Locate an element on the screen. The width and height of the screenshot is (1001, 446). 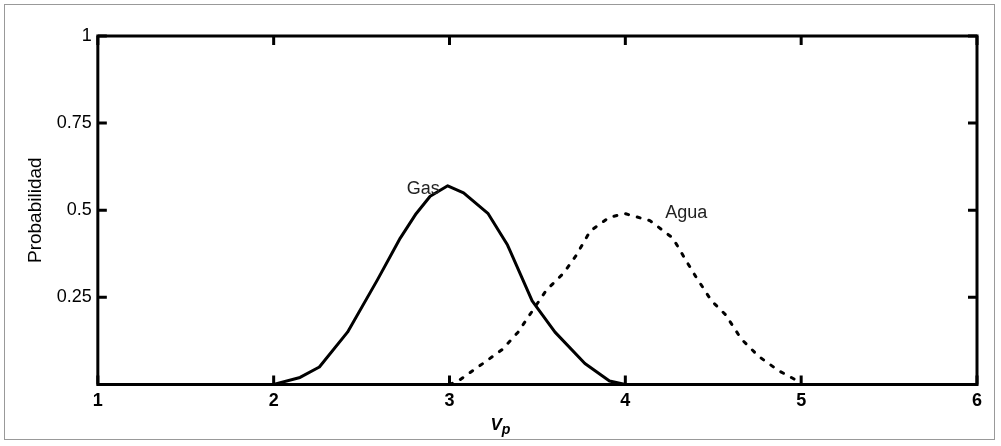
x-tick-label: 4 is located at coordinates (625, 400).